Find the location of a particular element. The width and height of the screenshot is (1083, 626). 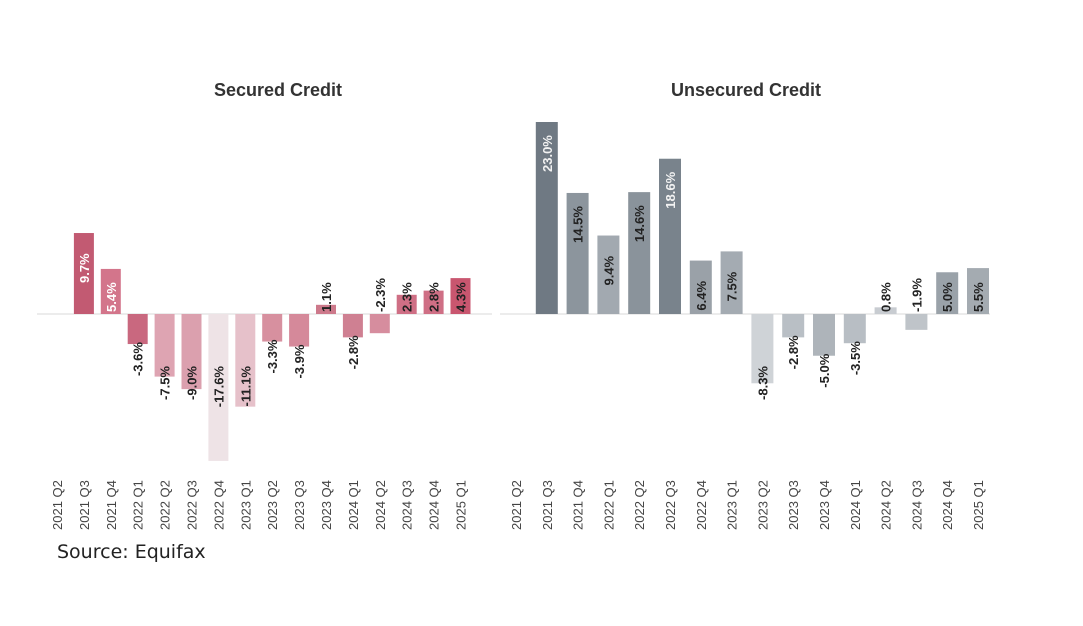

data-label: -11.1% is located at coordinates (245, 386).